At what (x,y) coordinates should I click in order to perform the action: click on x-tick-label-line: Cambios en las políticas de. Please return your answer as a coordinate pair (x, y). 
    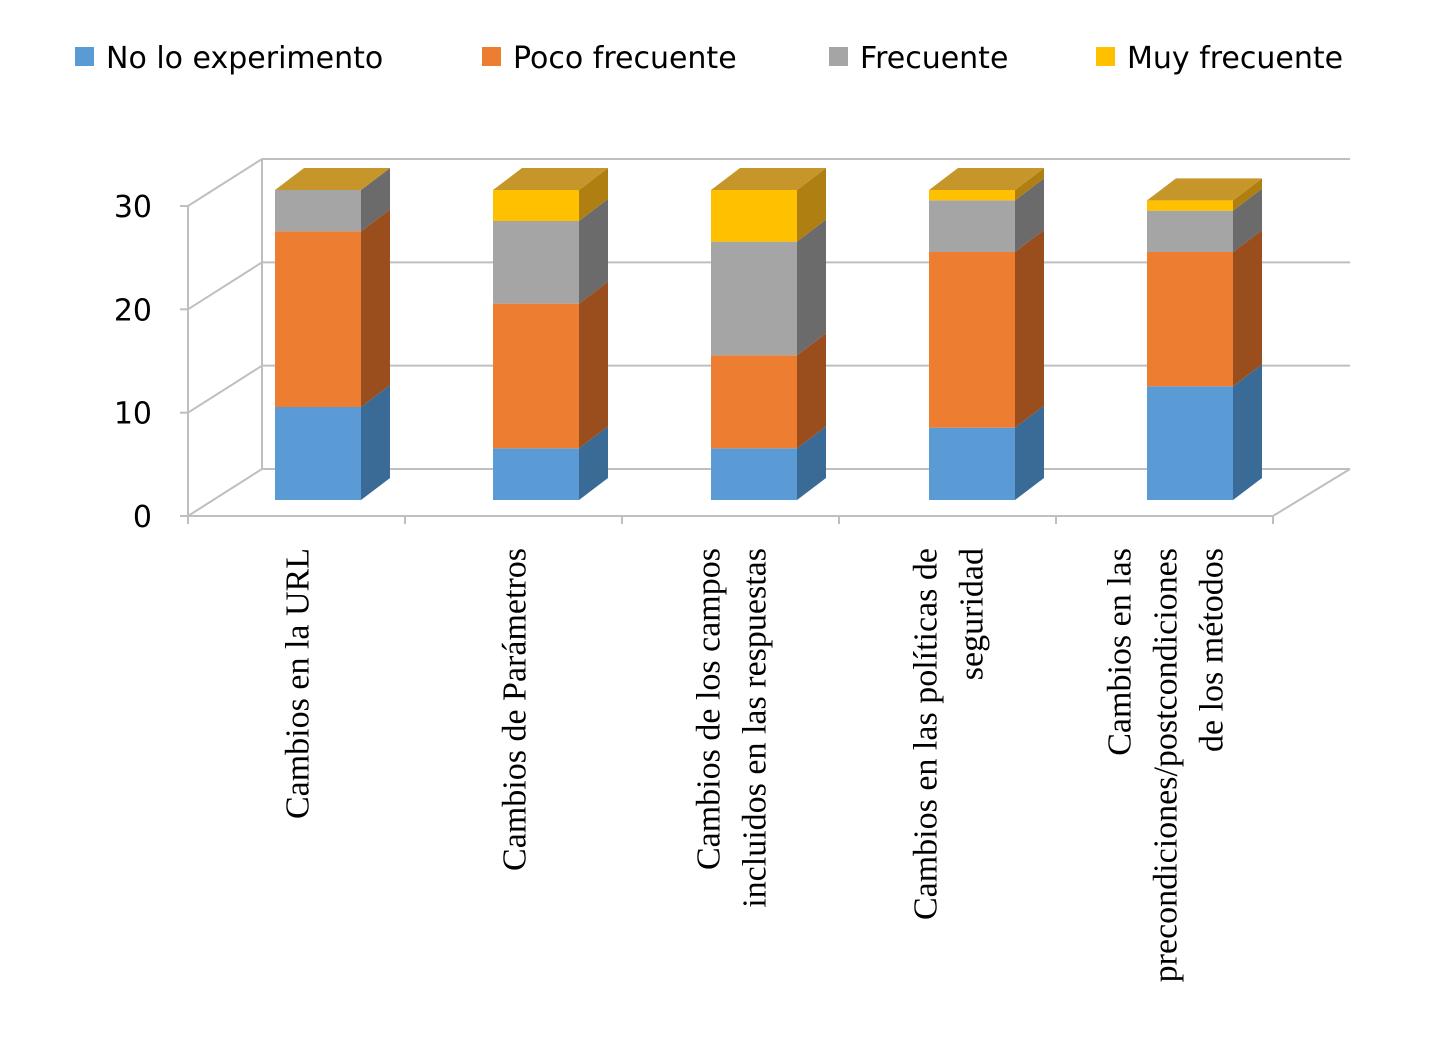
    Looking at the image, I should click on (926, 734).